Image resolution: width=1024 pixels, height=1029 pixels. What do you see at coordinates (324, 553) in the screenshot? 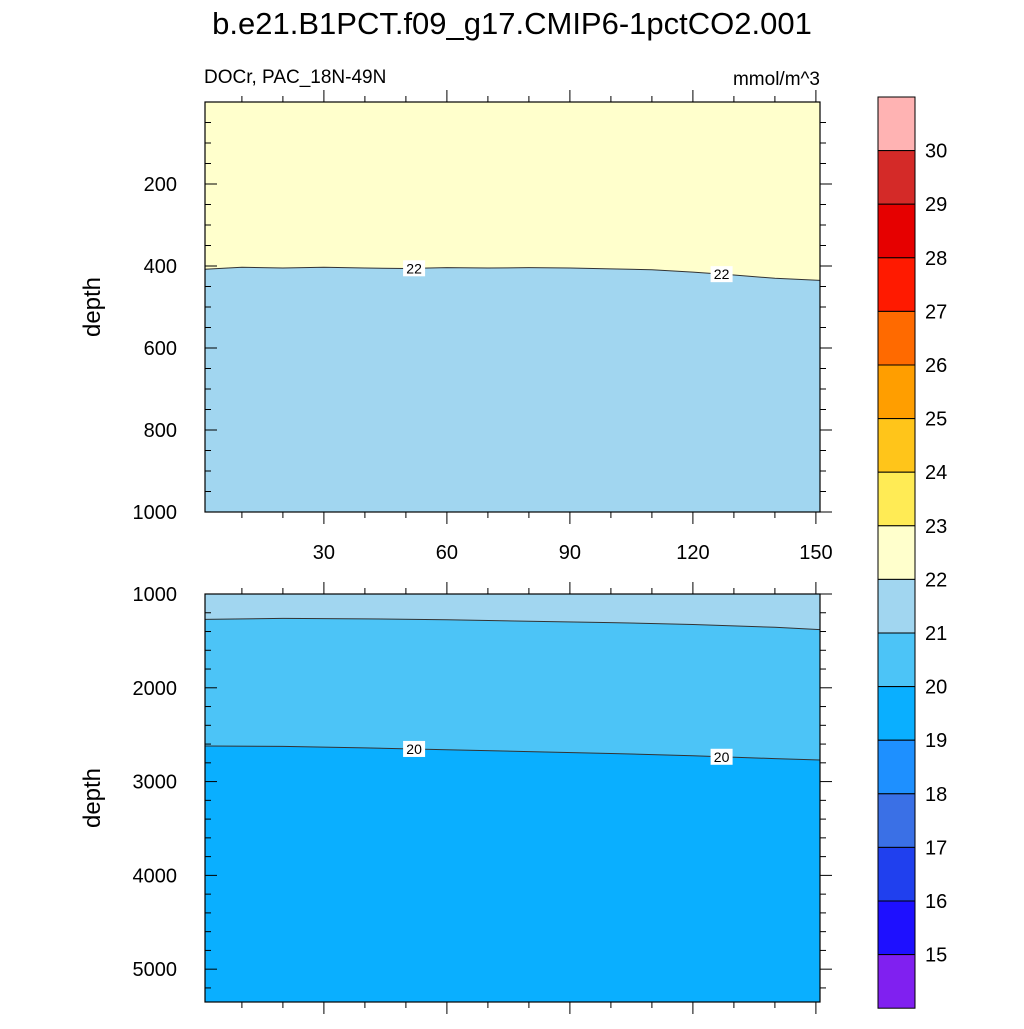
I see `x-tick-label: 30` at bounding box center [324, 553].